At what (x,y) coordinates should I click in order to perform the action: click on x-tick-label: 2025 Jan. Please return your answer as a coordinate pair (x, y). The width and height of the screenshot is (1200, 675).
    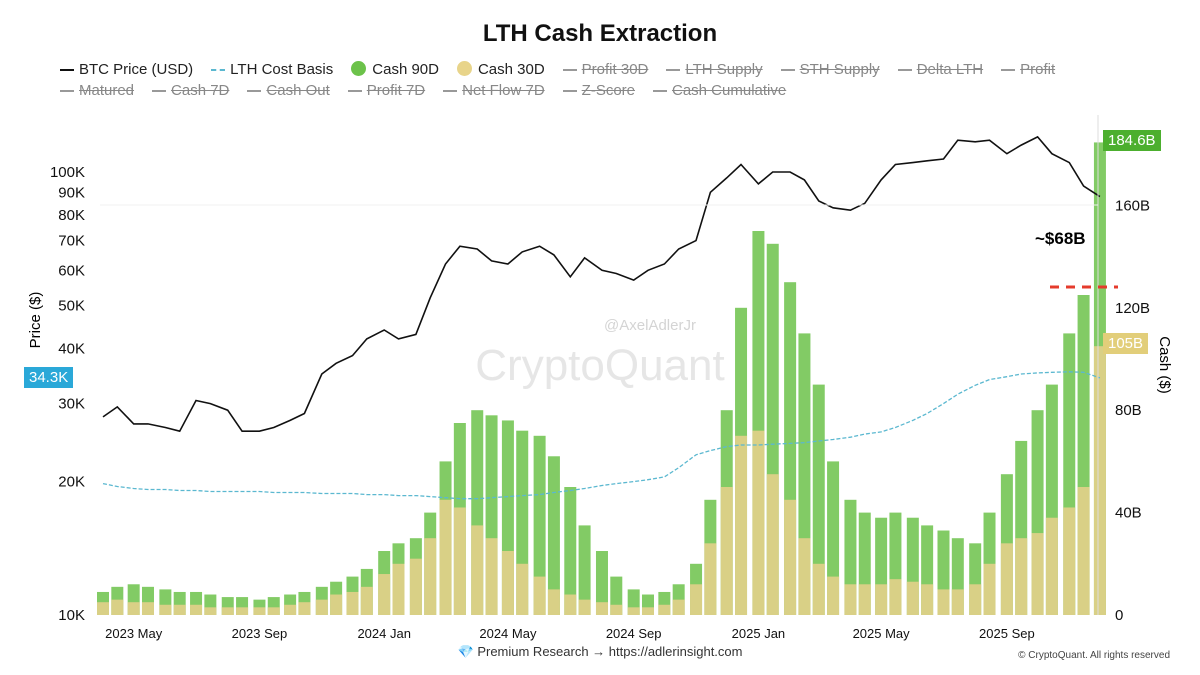
    Looking at the image, I should click on (759, 633).